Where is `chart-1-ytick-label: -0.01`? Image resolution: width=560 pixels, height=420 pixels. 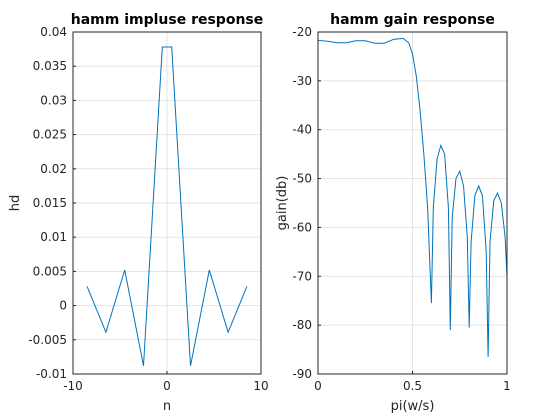
chart-1-ytick-label: -0.01 is located at coordinates (51, 374).